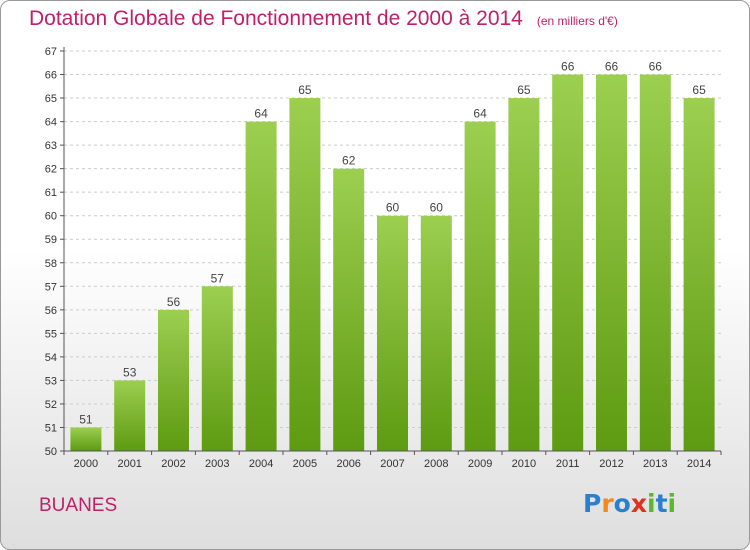 This screenshot has height=550, width=750. What do you see at coordinates (348, 464) in the screenshot?
I see `x-tick-label: 2006` at bounding box center [348, 464].